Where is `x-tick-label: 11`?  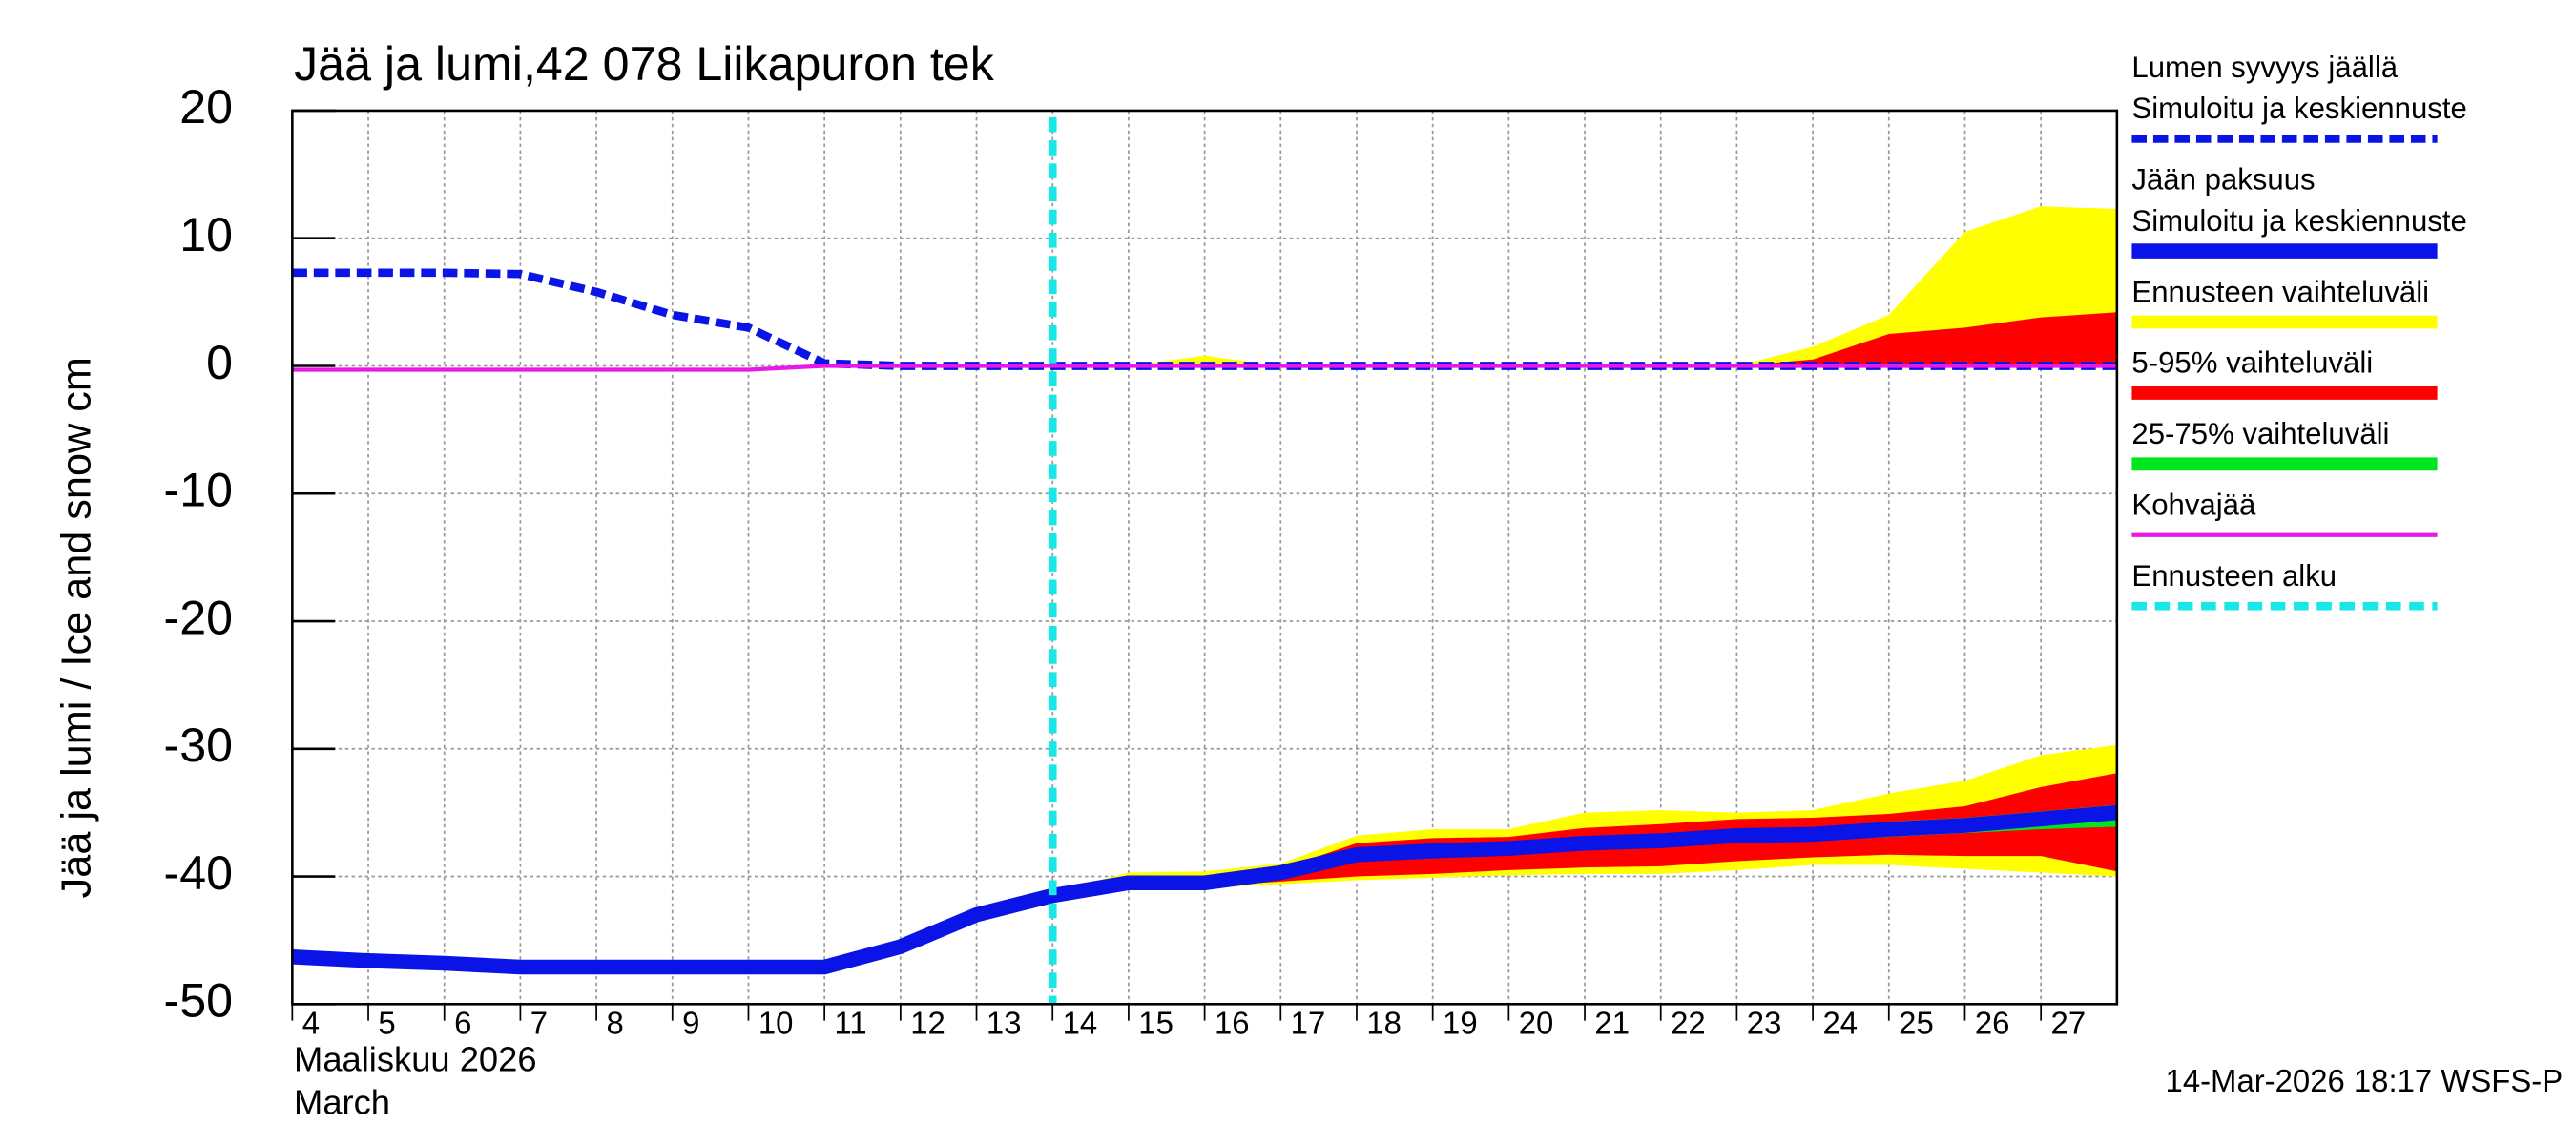
x-tick-label: 11 is located at coordinates (851, 1022).